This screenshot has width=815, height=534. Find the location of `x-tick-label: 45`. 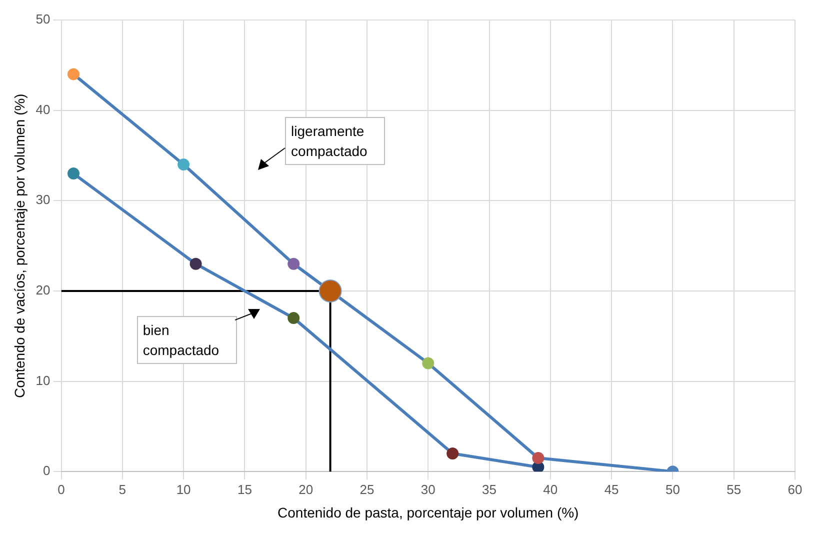

x-tick-label: 45 is located at coordinates (611, 489).